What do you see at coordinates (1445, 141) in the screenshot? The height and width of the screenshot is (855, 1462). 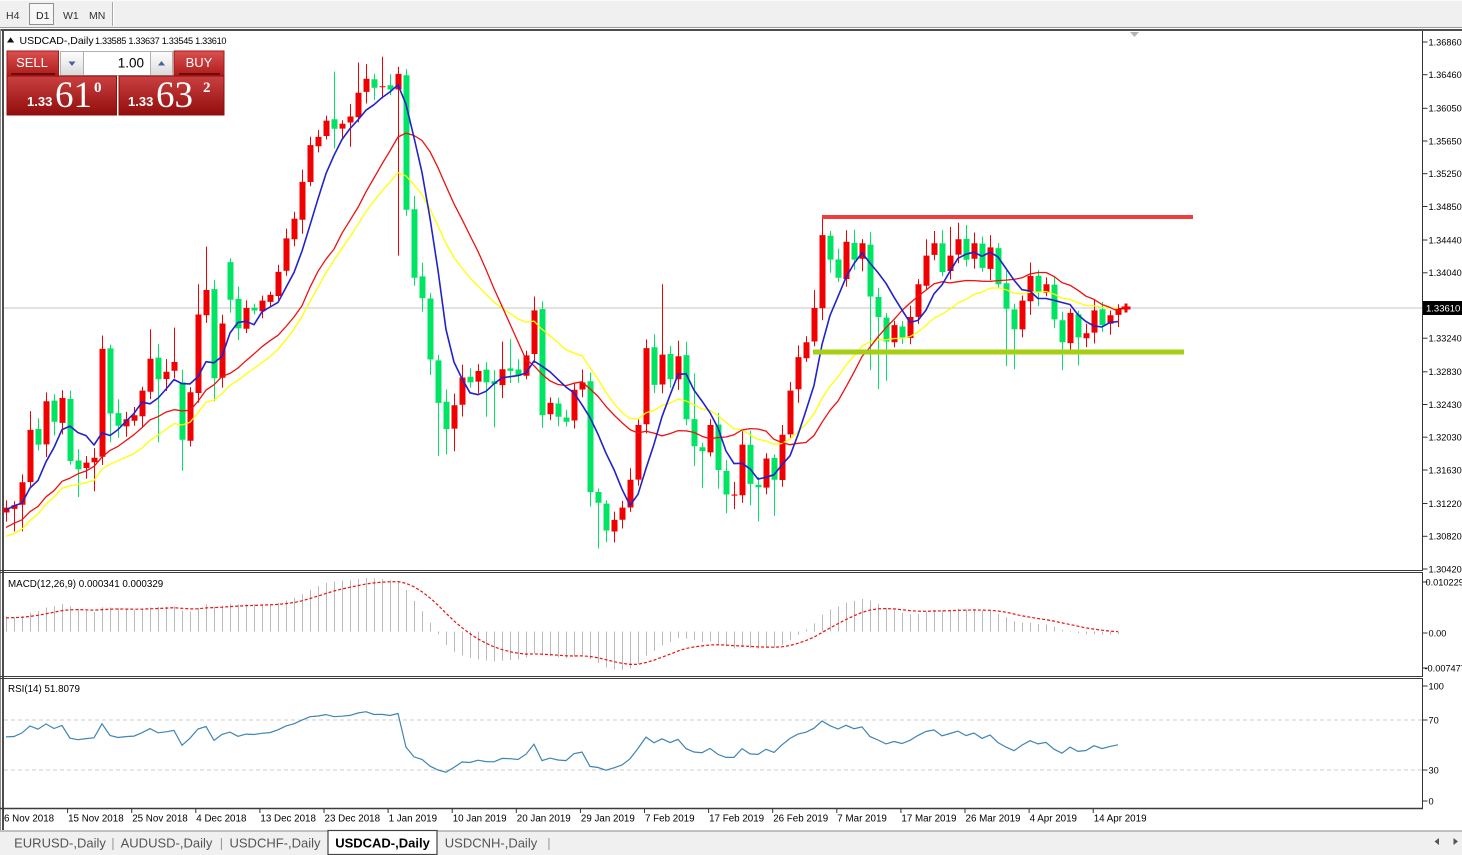 I see `svg-text: 1.35650` at bounding box center [1445, 141].